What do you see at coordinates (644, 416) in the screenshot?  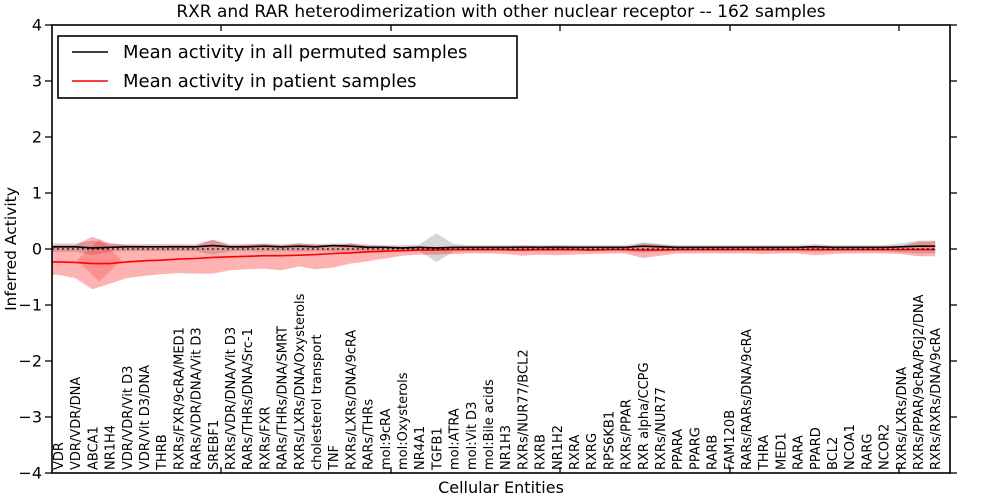 I see `x-category-label: RXR alpha/CCPG` at bounding box center [644, 416].